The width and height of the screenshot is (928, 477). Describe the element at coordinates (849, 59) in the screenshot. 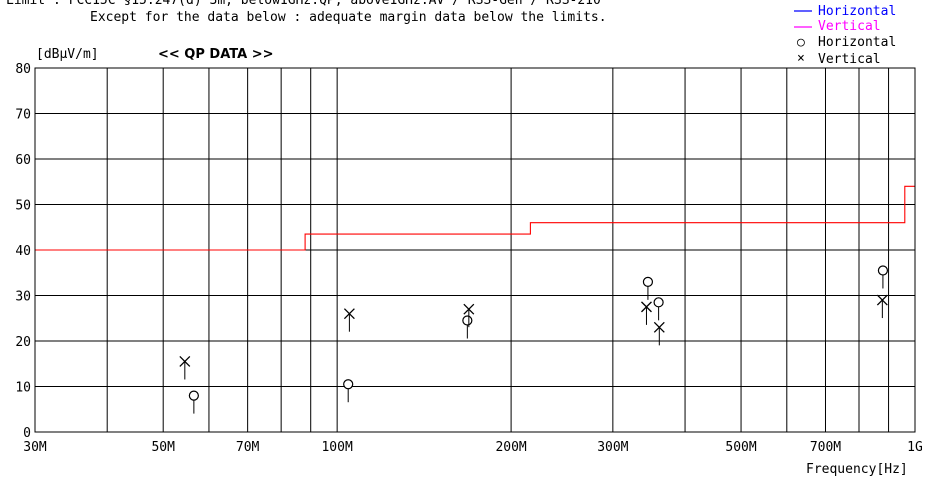

I see `legend-vertical-marker-label: Vertical` at that location.